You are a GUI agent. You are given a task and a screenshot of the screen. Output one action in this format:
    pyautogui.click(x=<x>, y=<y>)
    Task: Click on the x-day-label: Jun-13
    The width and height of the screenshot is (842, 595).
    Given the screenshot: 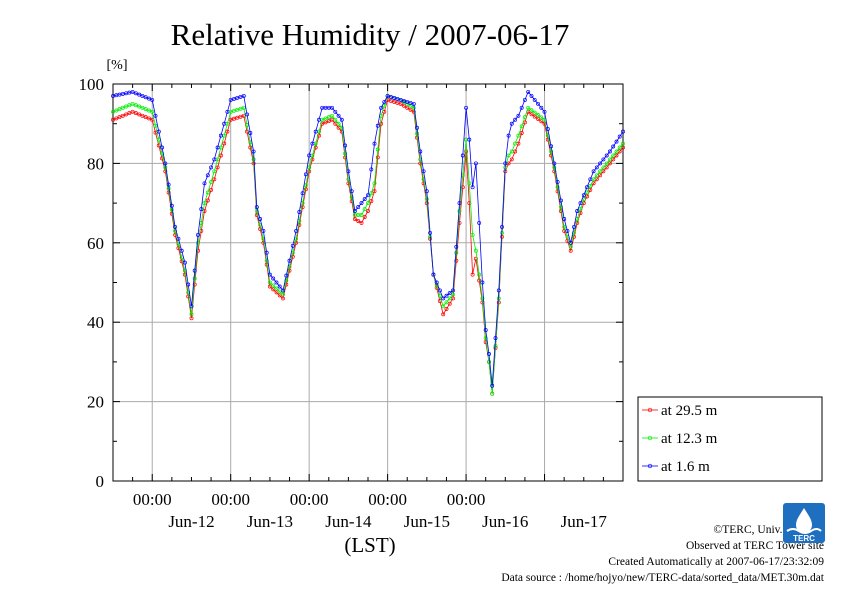 What is the action you would take?
    pyautogui.click(x=270, y=521)
    